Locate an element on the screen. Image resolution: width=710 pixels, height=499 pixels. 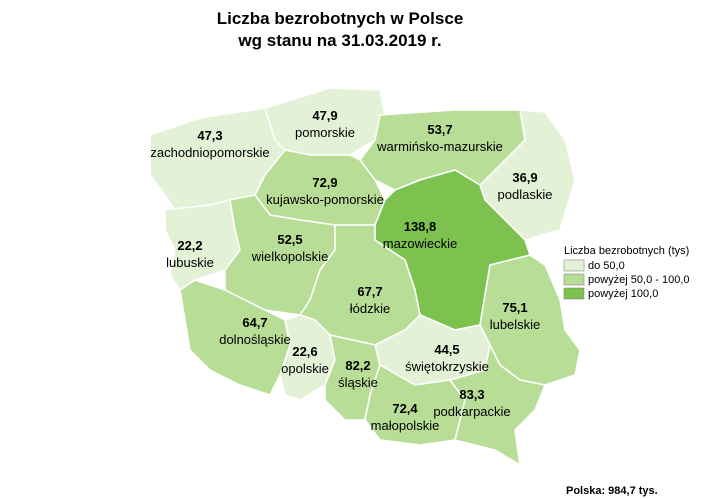
region-value: 47,9 is located at coordinates (324, 115).